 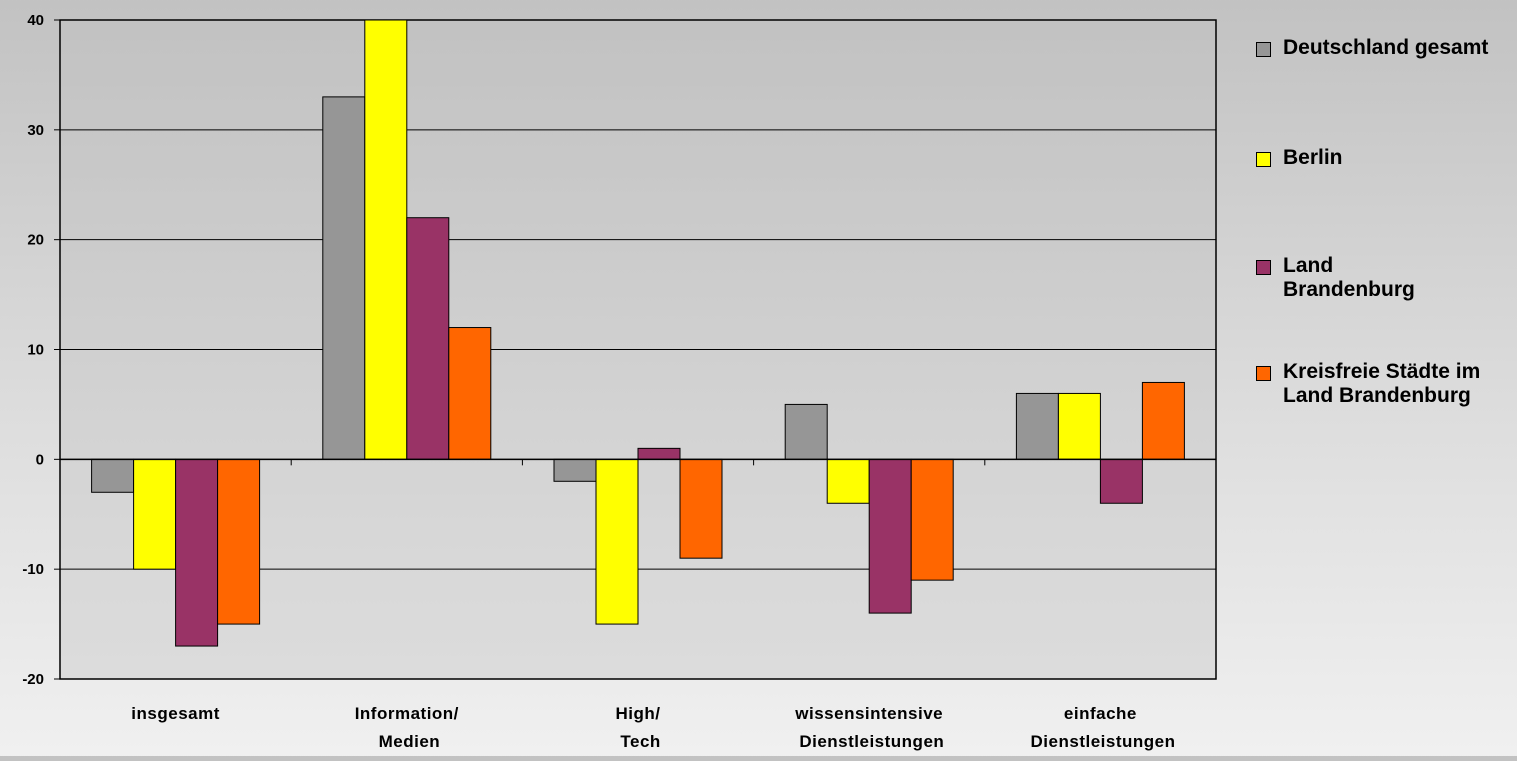 I want to click on legend-item-deutschland: Deutschland gesamt, so click(x=1386, y=48).